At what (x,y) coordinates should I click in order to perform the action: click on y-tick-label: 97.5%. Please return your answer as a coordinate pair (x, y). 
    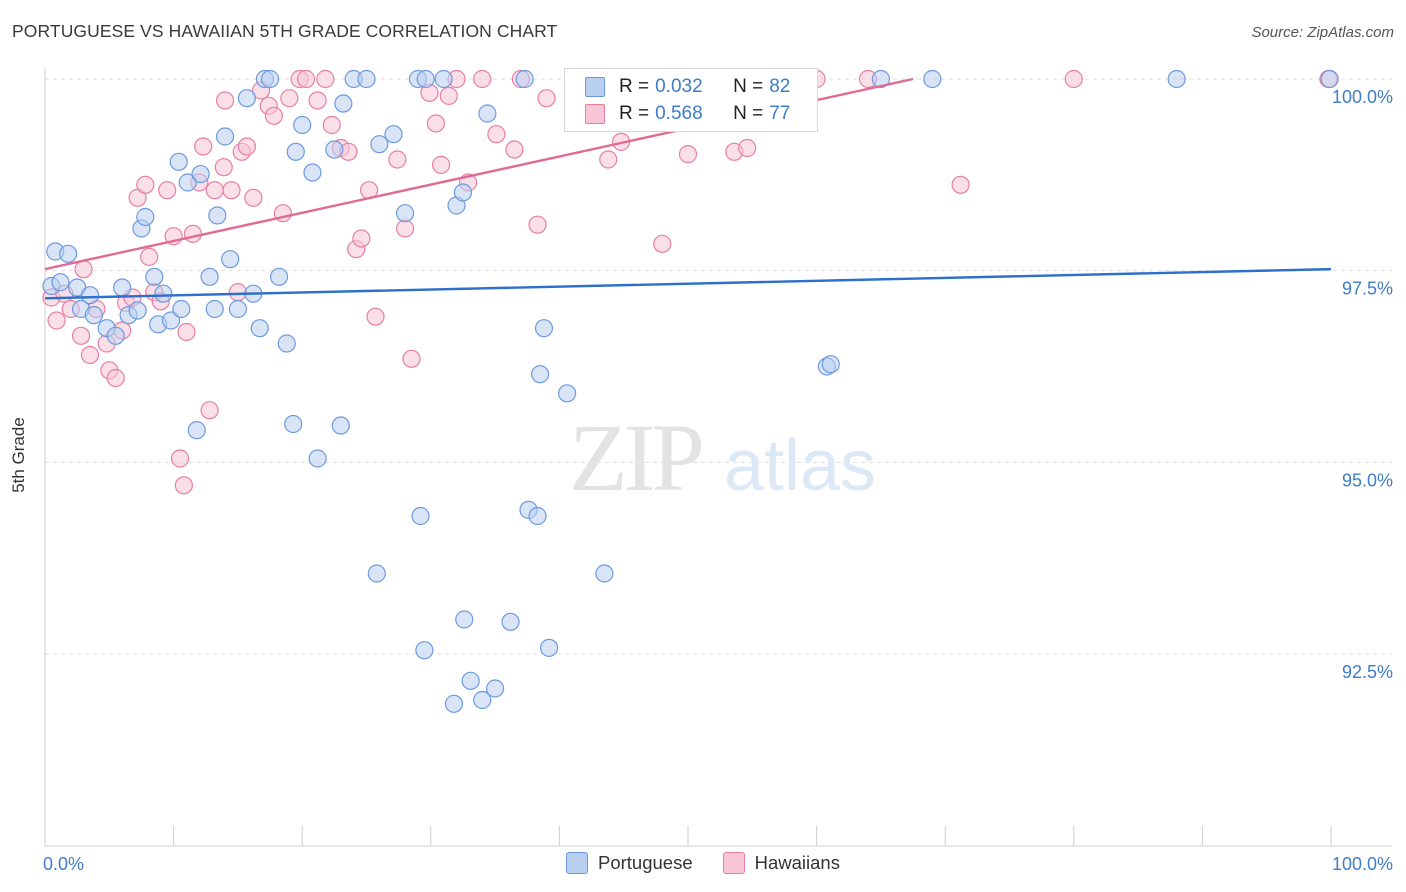
    Looking at the image, I should click on (1367, 289).